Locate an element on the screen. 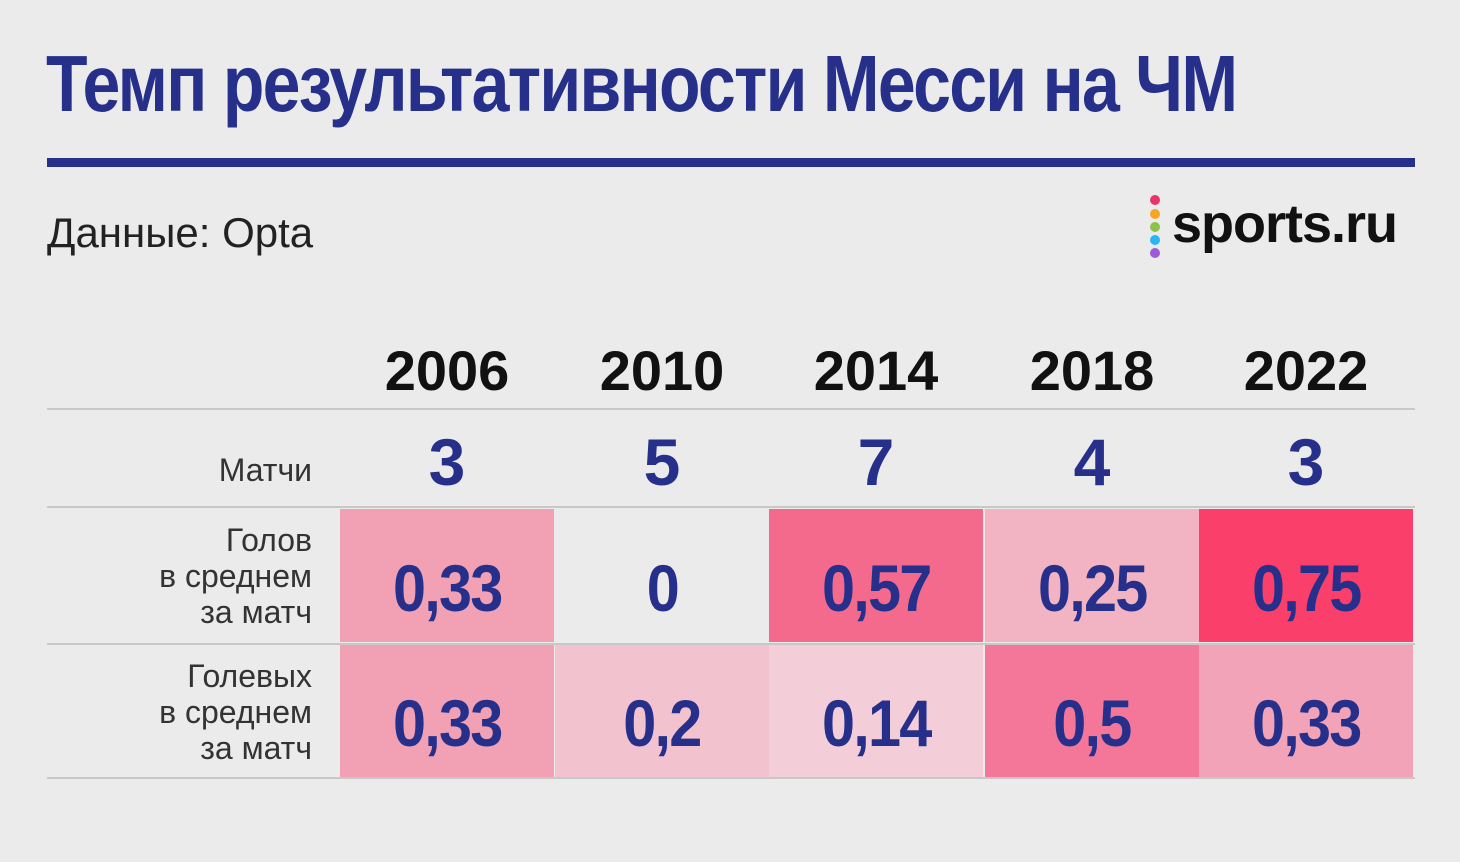 The width and height of the screenshot is (1460, 862). assists-value-2018: 0,5 is located at coordinates (1092, 723).